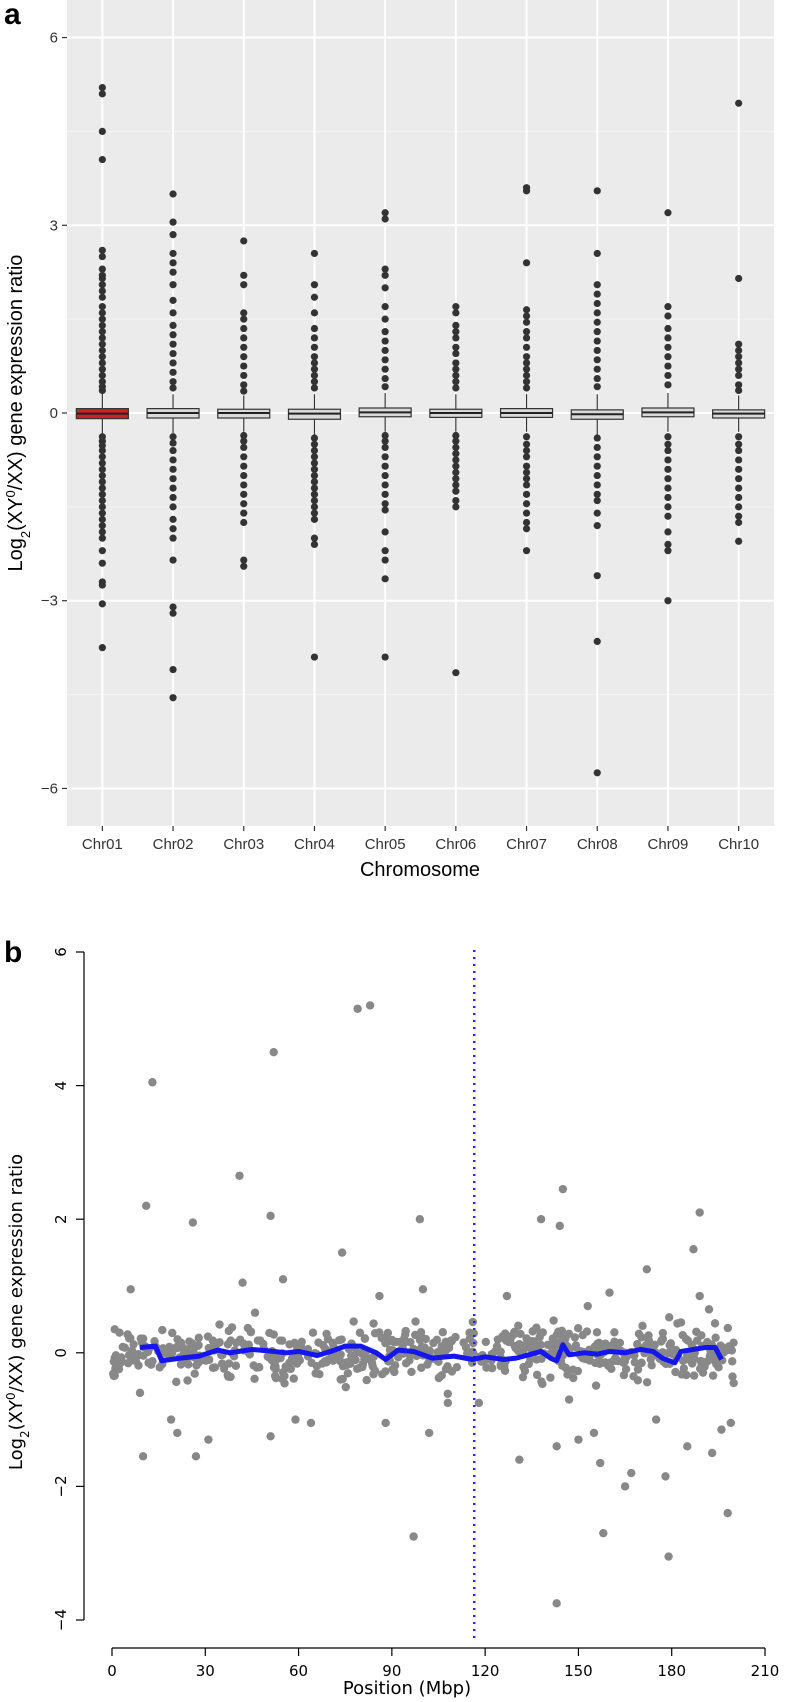 The width and height of the screenshot is (785, 1702). Describe the element at coordinates (391, 1671) in the screenshot. I see `x-tick-label: 90` at that location.